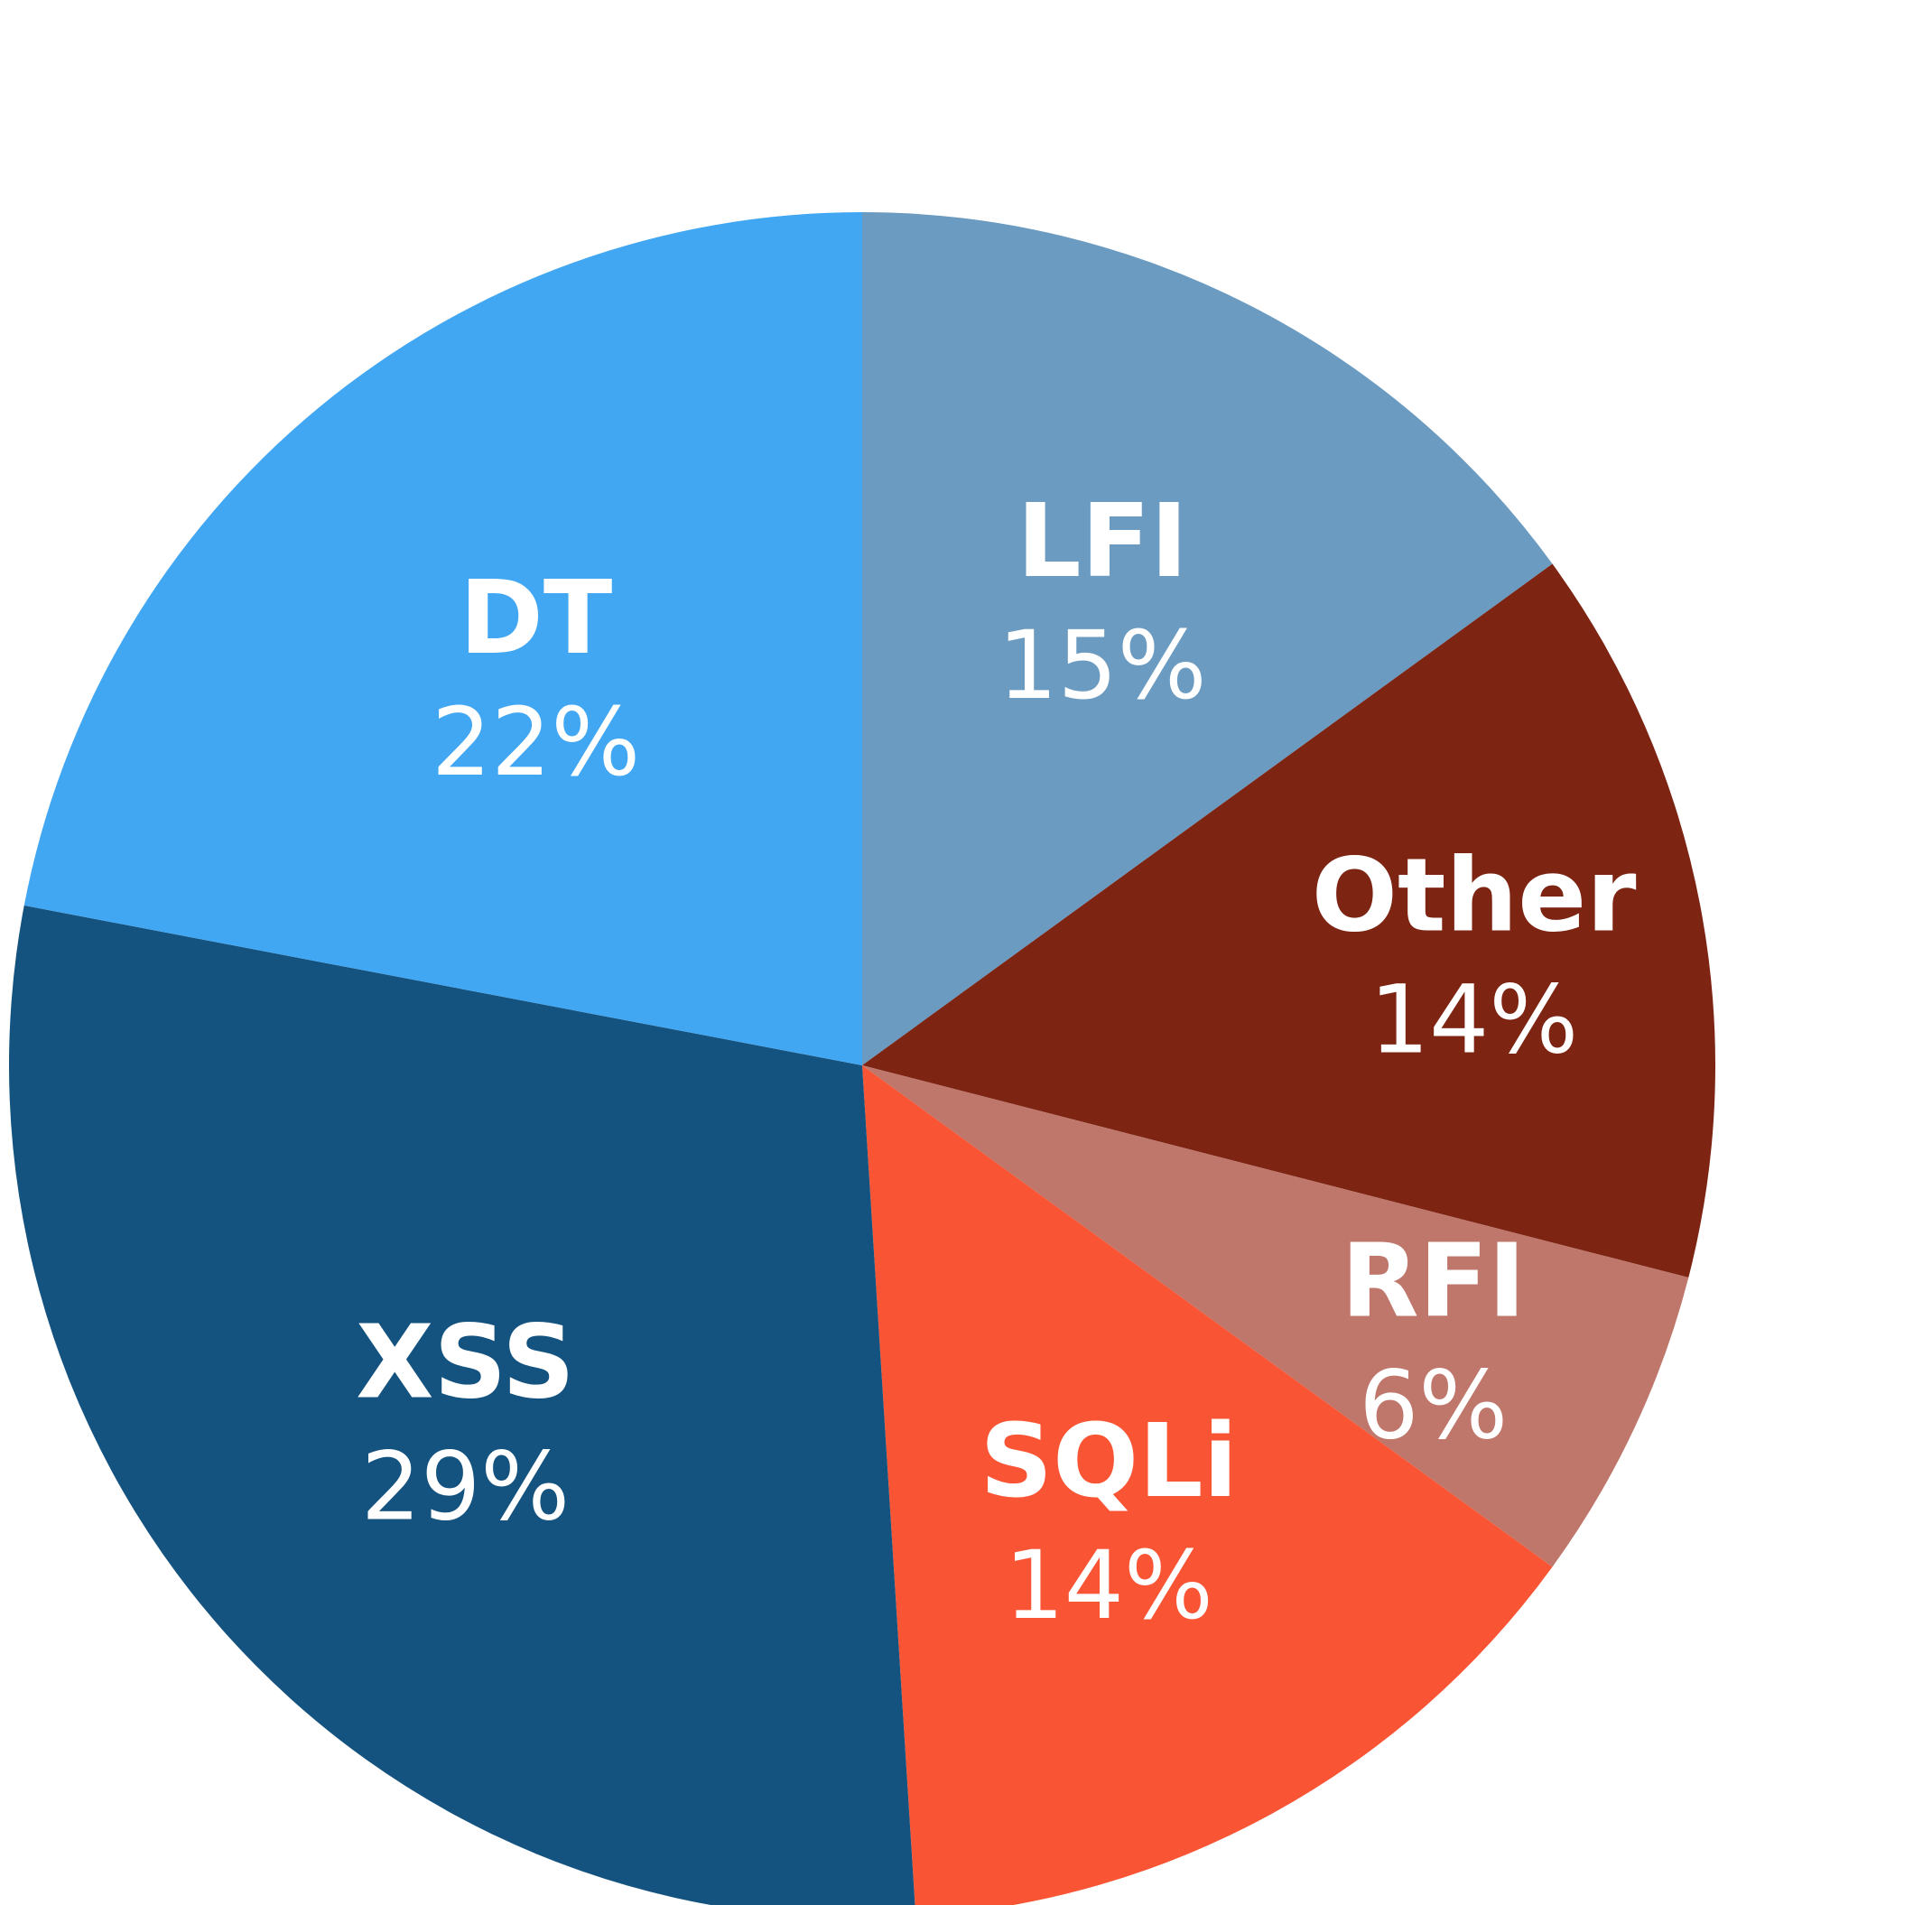 This screenshot has height=1905, width=1932. I want to click on slice-value-dt: 22%, so click(536, 742).